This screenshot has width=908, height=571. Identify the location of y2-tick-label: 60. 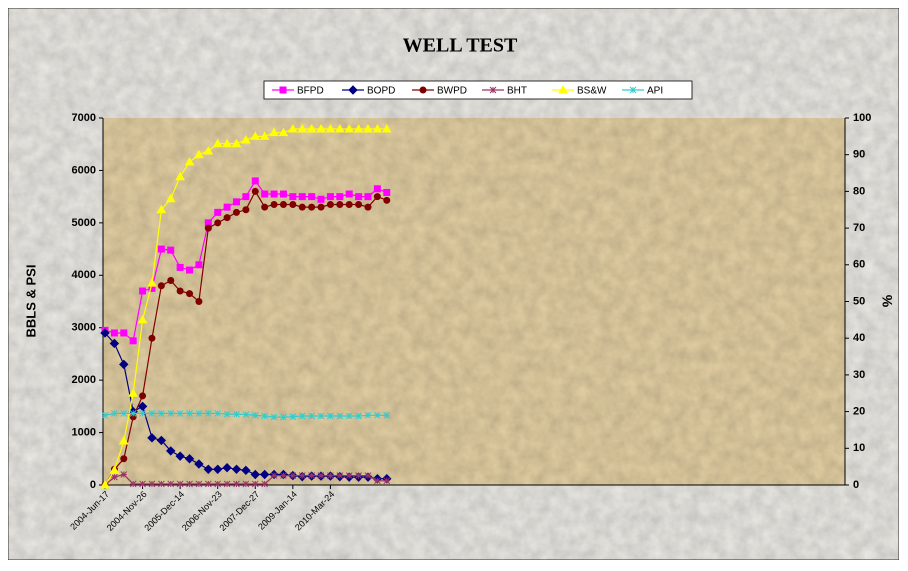
(859, 265).